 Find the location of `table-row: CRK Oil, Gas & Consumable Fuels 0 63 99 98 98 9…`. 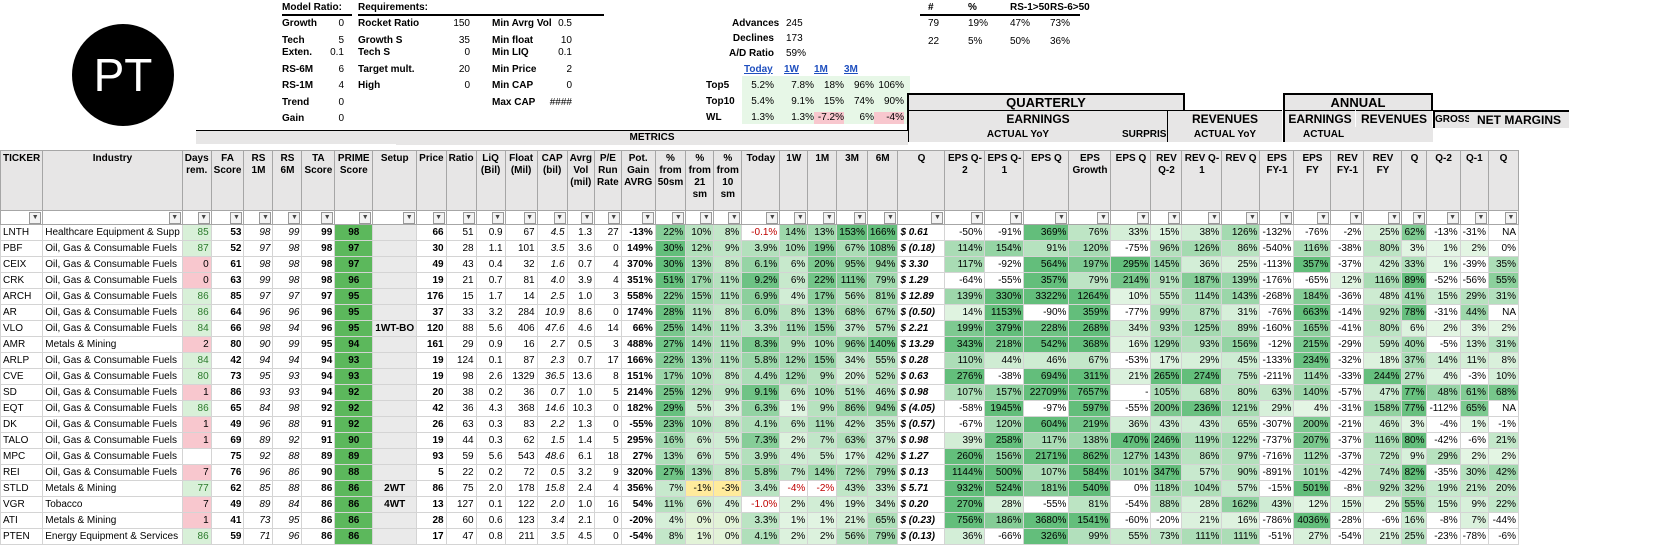

table-row: CRK Oil, Gas & Consumable Fuels 0 63 99 98 98 9… is located at coordinates (759, 280).